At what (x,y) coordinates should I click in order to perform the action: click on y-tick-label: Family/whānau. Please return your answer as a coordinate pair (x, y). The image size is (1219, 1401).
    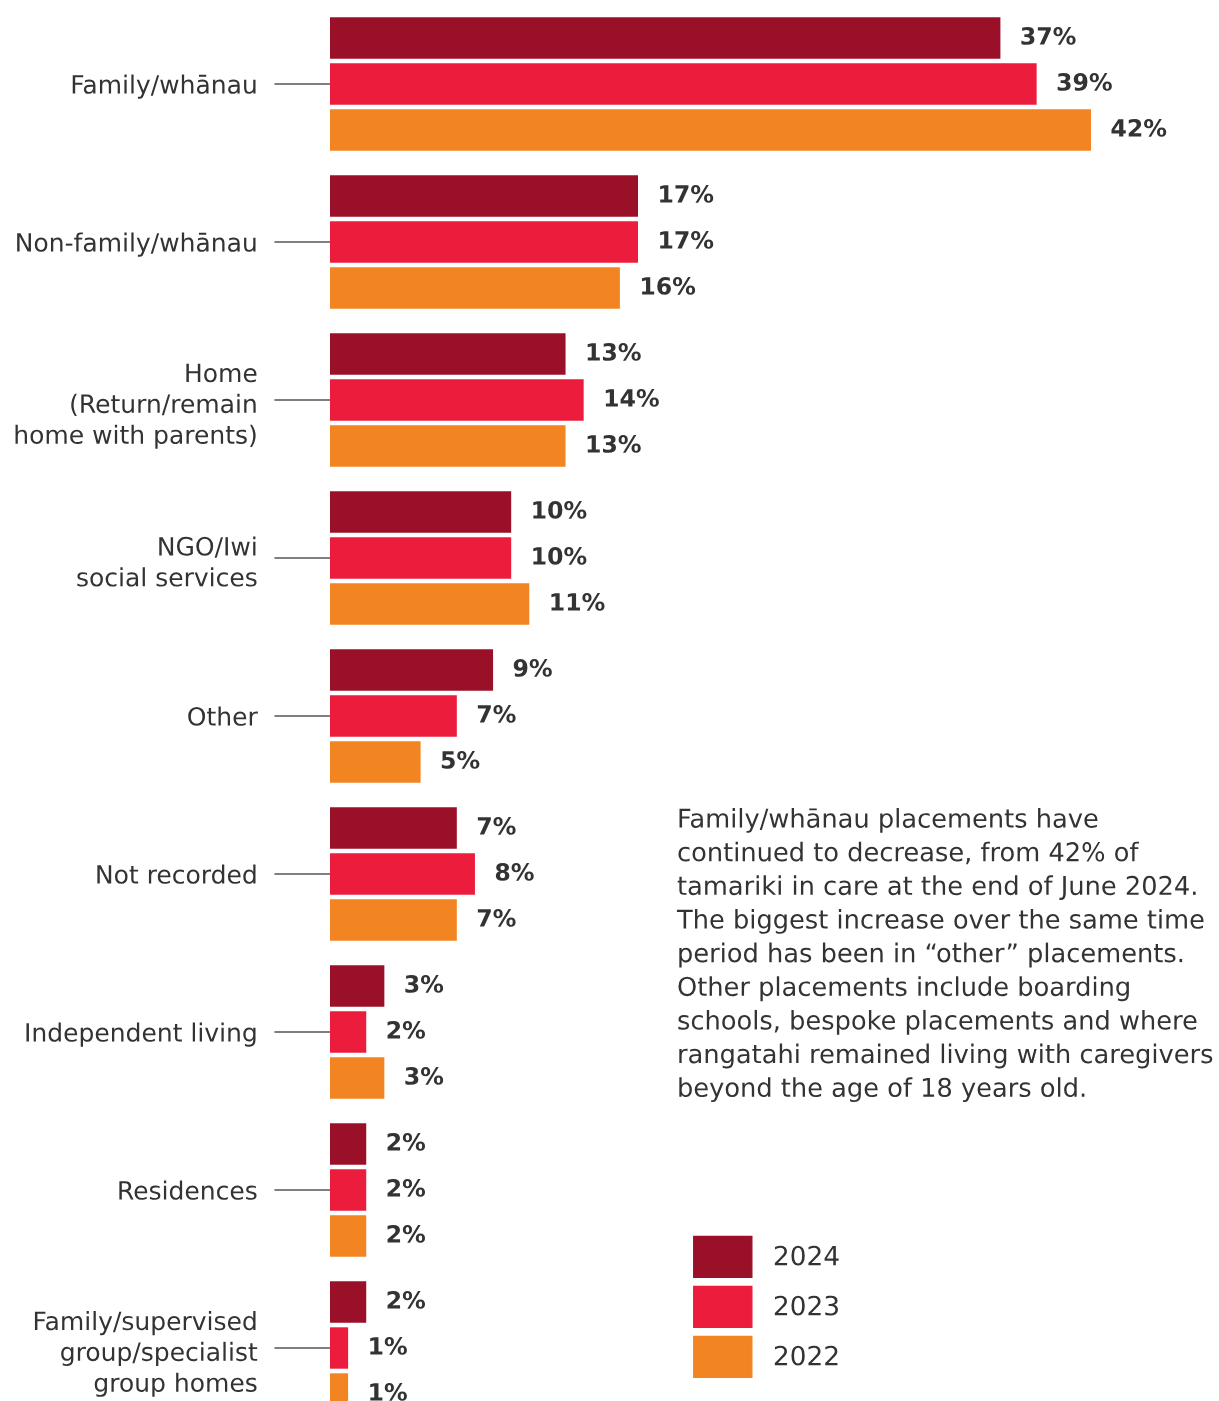
    Looking at the image, I should click on (164, 86).